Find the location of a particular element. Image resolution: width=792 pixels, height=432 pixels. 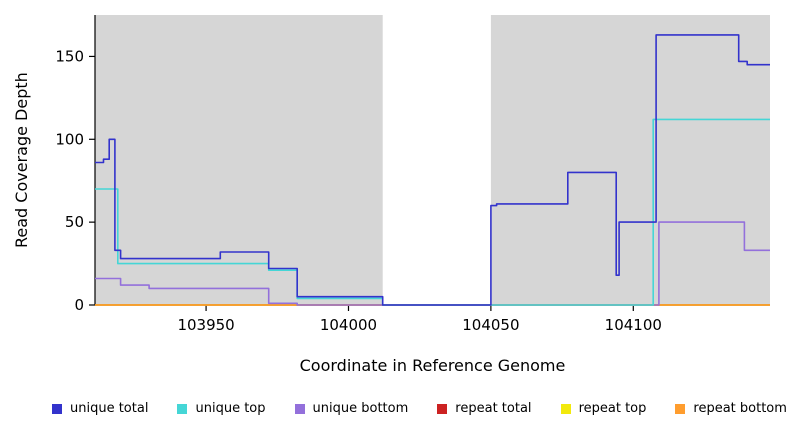

x-tick-label: 104000 is located at coordinates (348, 325).